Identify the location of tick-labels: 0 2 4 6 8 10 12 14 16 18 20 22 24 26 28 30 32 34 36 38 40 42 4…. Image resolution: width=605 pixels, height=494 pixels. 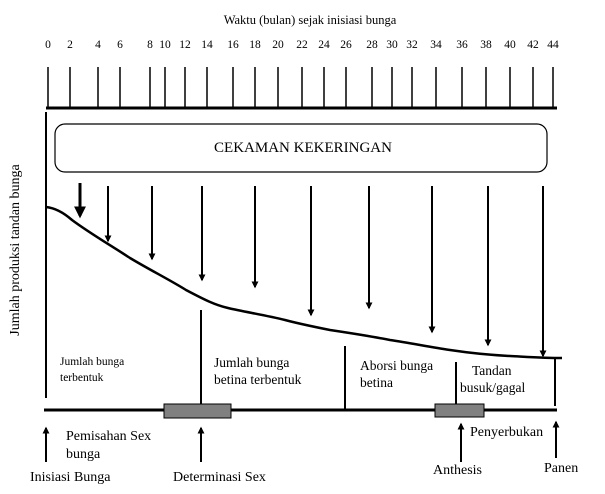
(302, 45).